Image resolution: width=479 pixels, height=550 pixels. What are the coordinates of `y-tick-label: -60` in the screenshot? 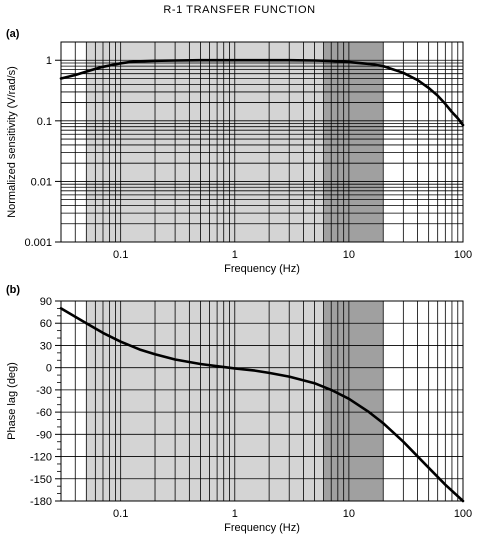 It's located at (44, 413).